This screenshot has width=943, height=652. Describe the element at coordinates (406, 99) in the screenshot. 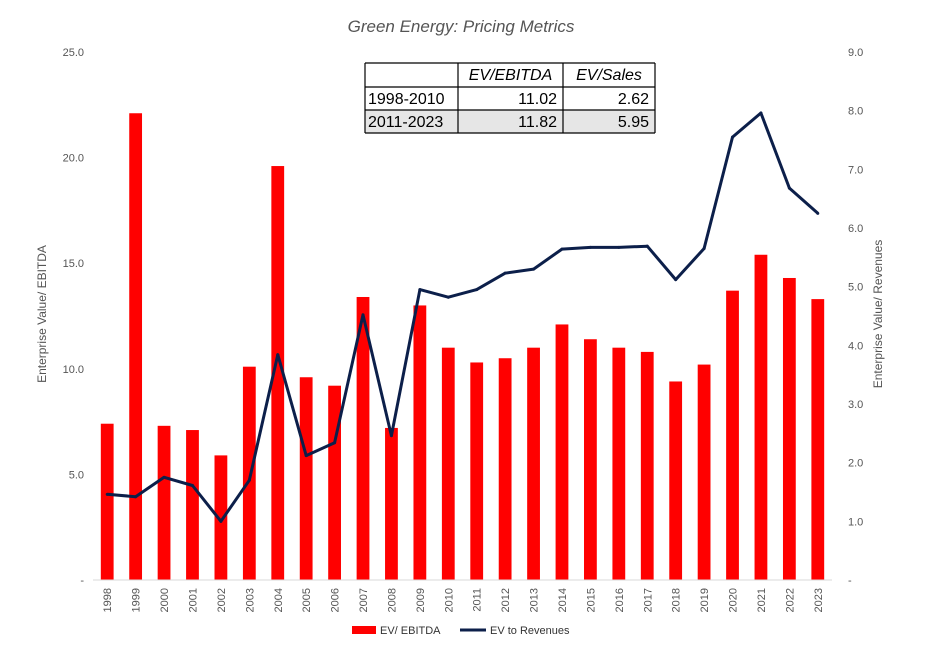

I see `table-cell: 1998-2010` at that location.